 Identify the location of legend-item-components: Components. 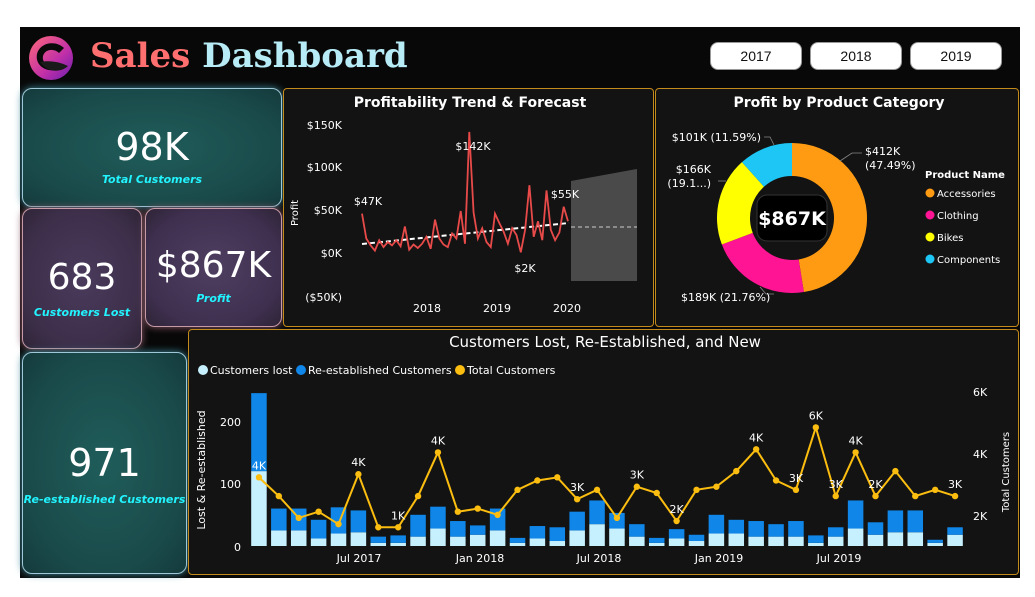
(968, 260).